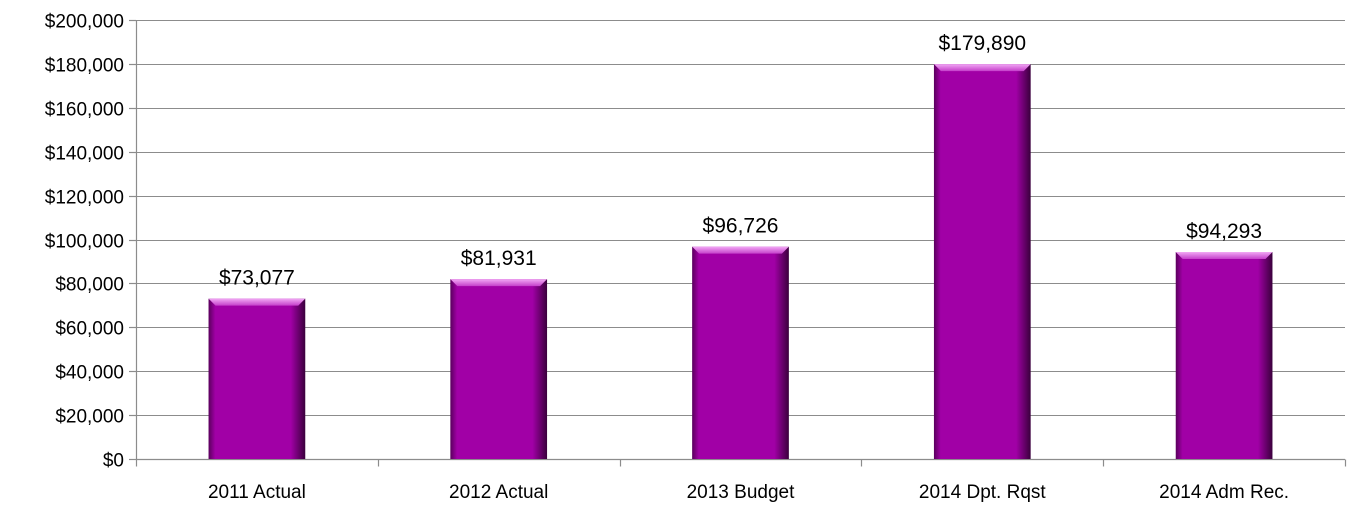 This screenshot has width=1349, height=508. Describe the element at coordinates (113, 461) in the screenshot. I see `y-tick-label: $0` at that location.